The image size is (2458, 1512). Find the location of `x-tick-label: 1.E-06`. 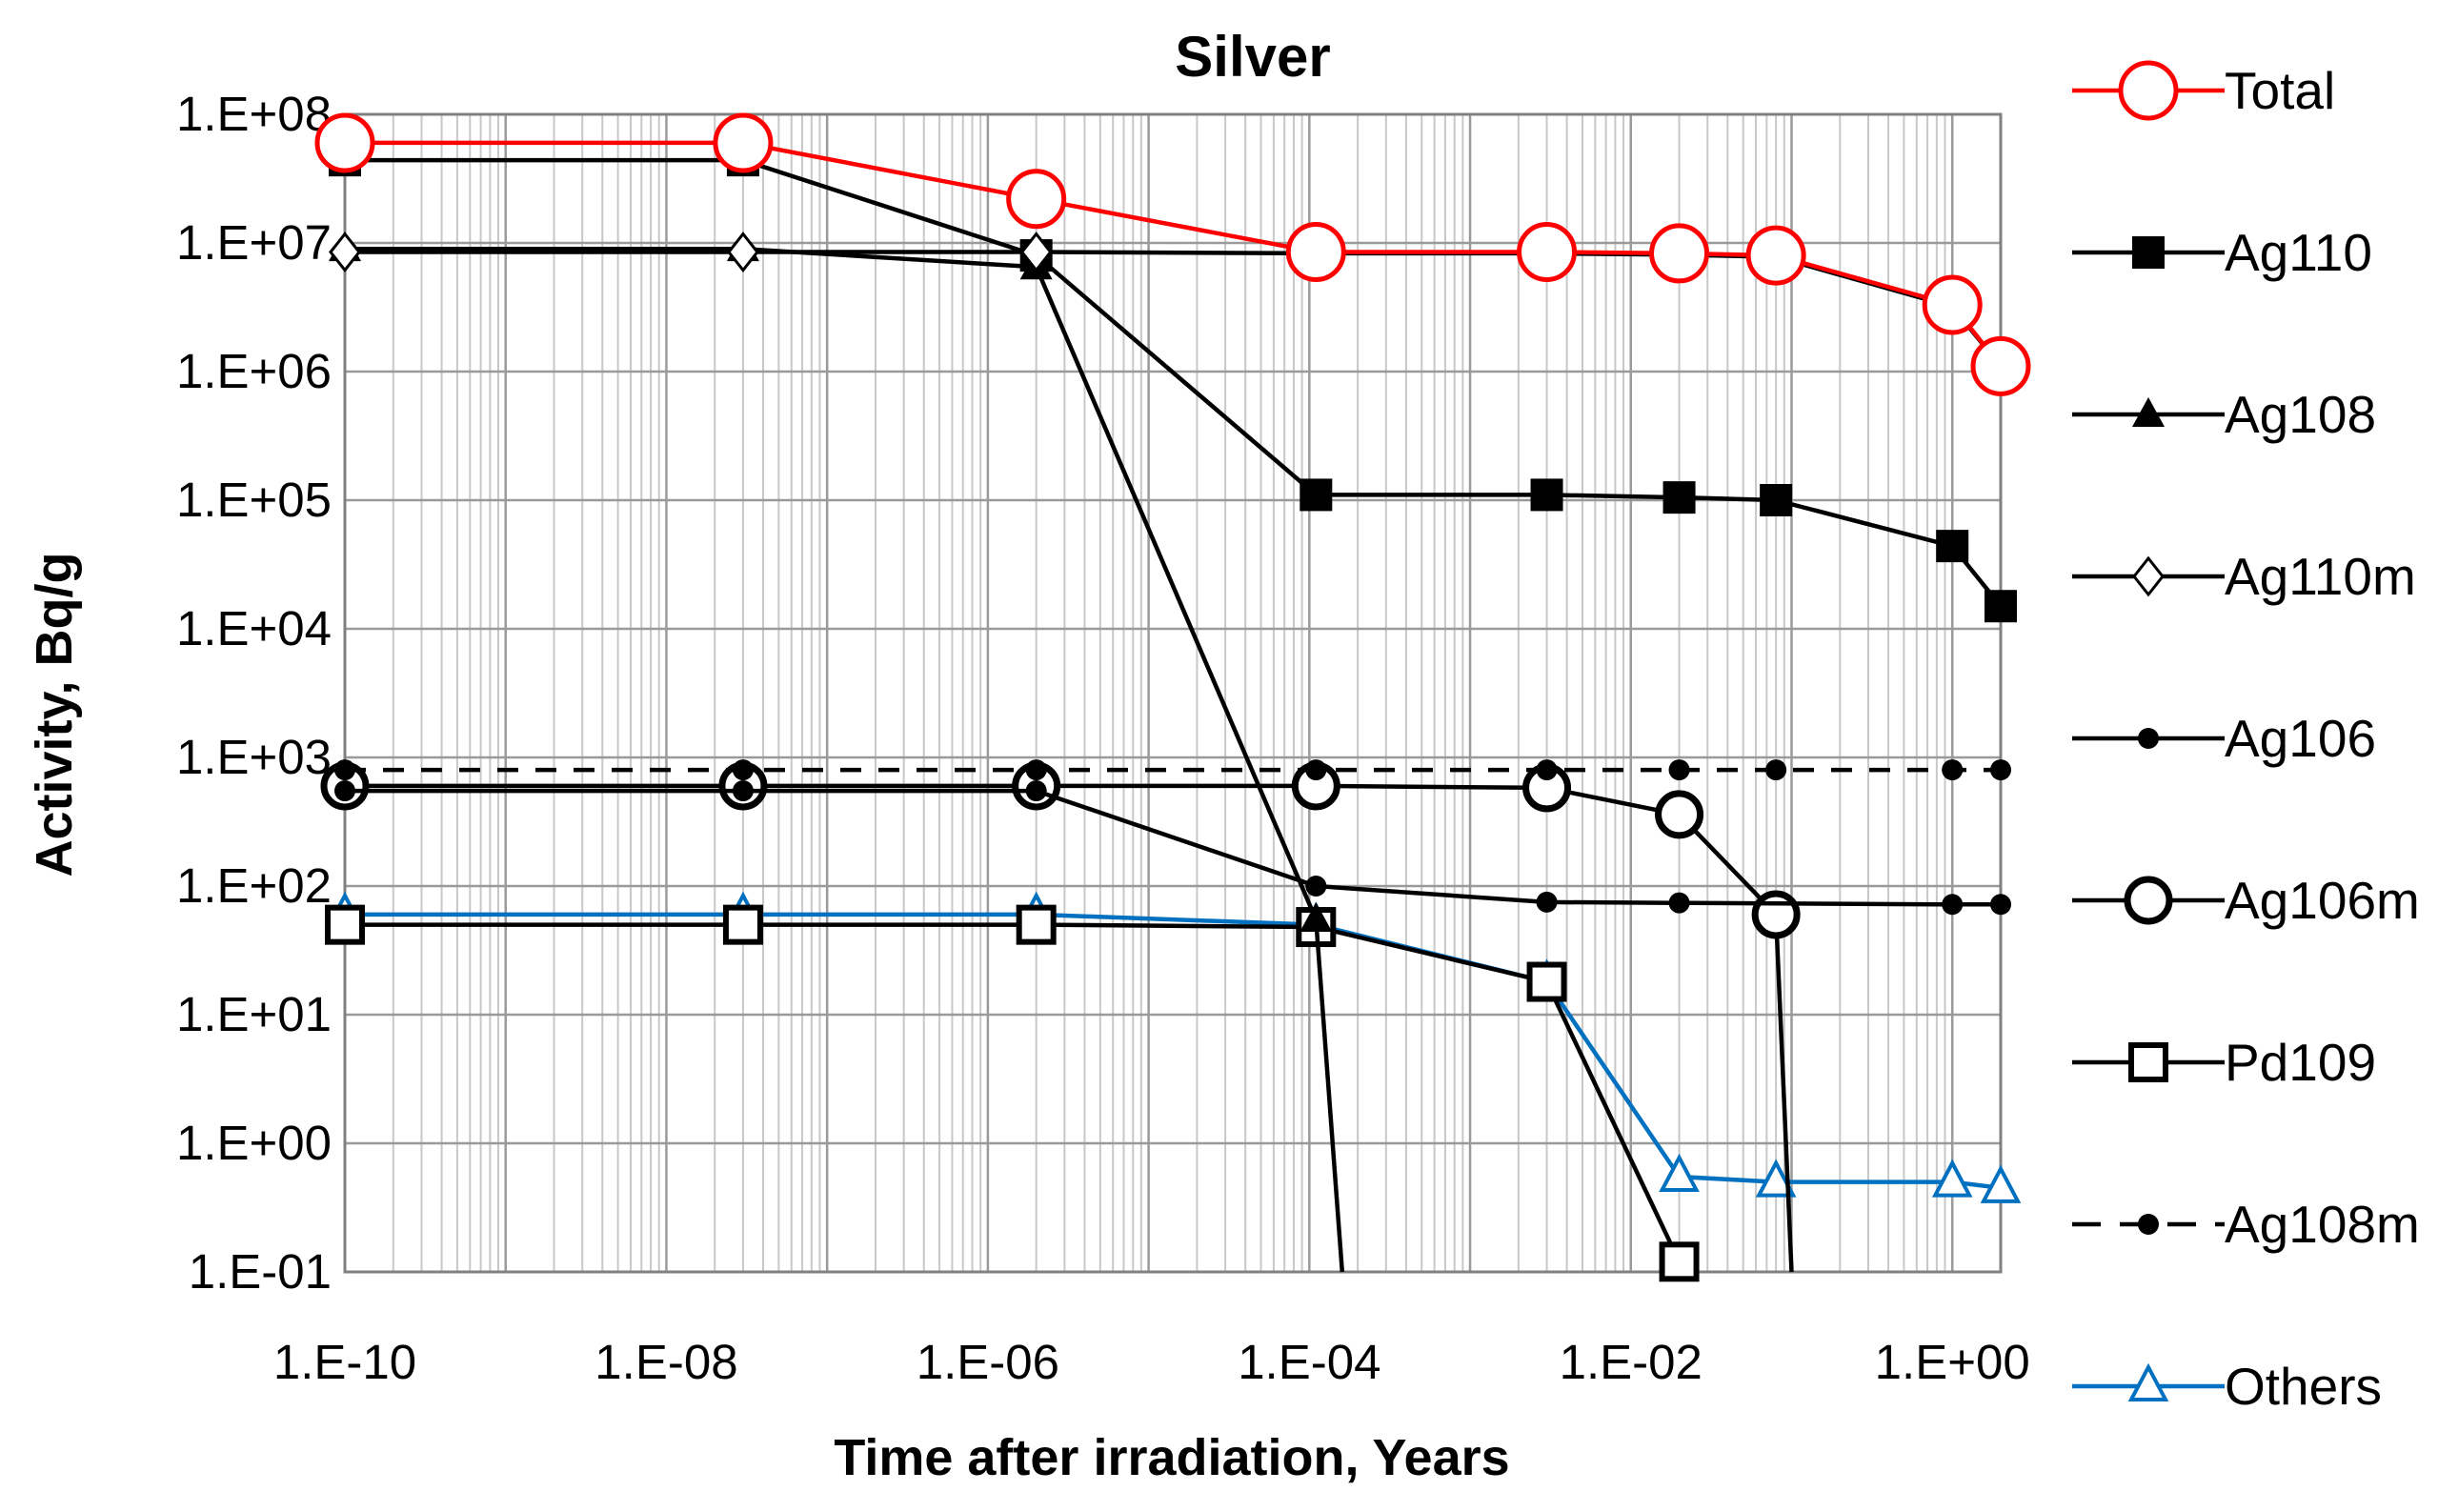

x-tick-label: 1.E-06 is located at coordinates (988, 1362).